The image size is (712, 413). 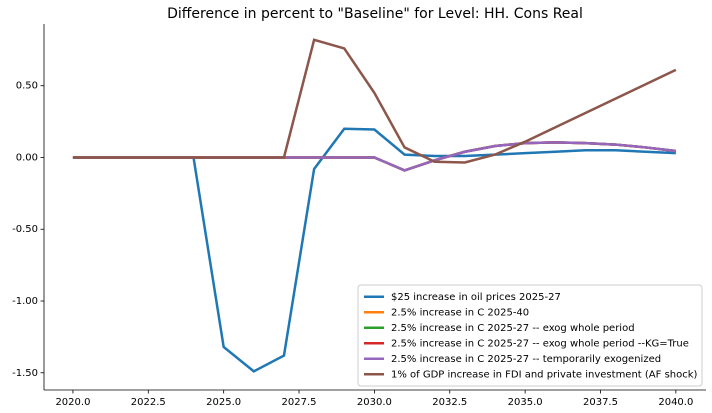 What do you see at coordinates (600, 402) in the screenshot?
I see `x-tick-label: 2037.5` at bounding box center [600, 402].